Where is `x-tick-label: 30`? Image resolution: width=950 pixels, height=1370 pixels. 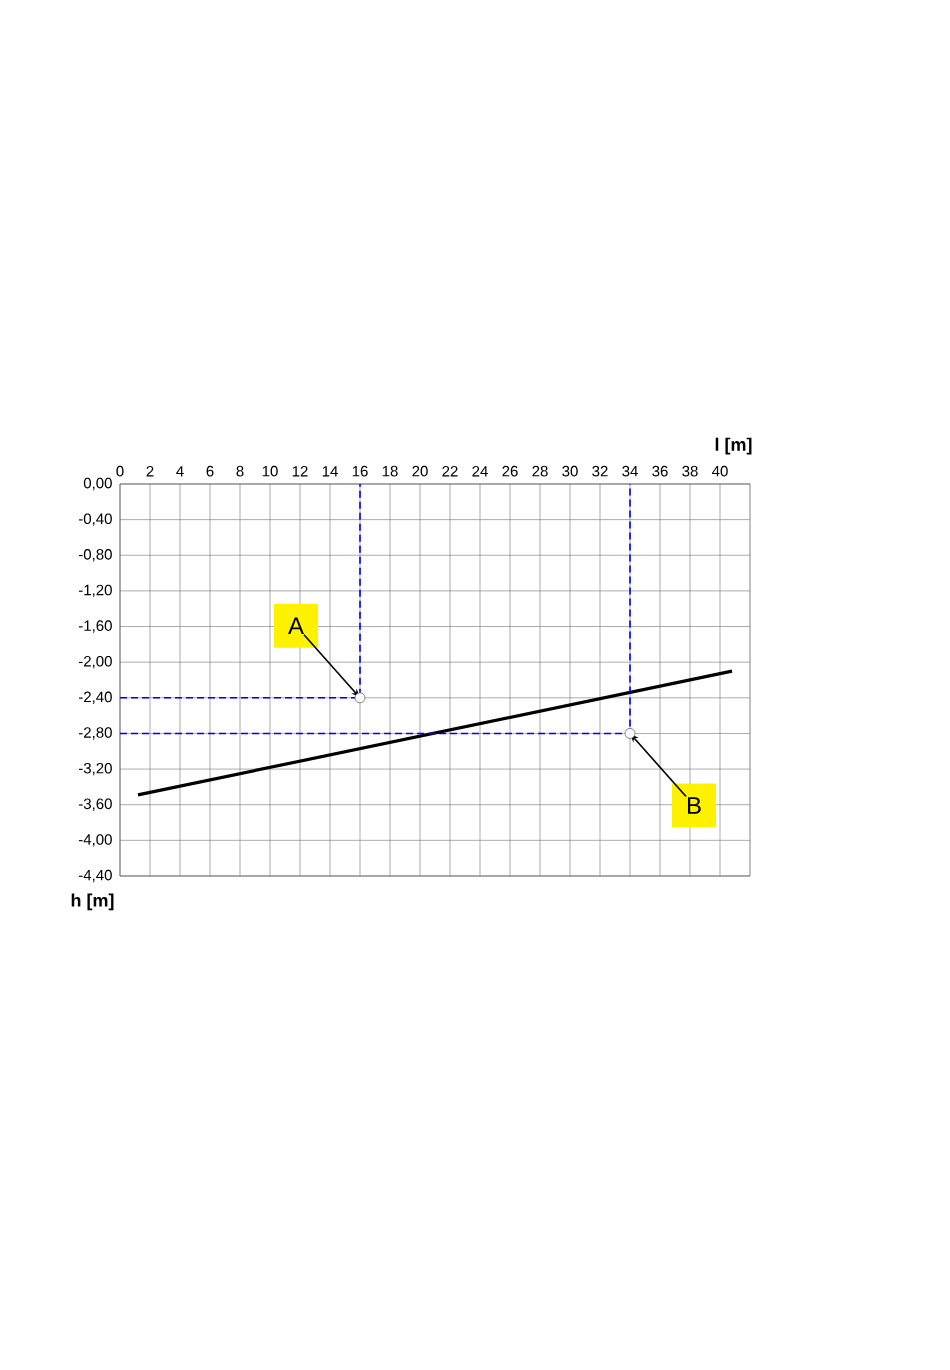 x-tick-label: 30 is located at coordinates (570, 471).